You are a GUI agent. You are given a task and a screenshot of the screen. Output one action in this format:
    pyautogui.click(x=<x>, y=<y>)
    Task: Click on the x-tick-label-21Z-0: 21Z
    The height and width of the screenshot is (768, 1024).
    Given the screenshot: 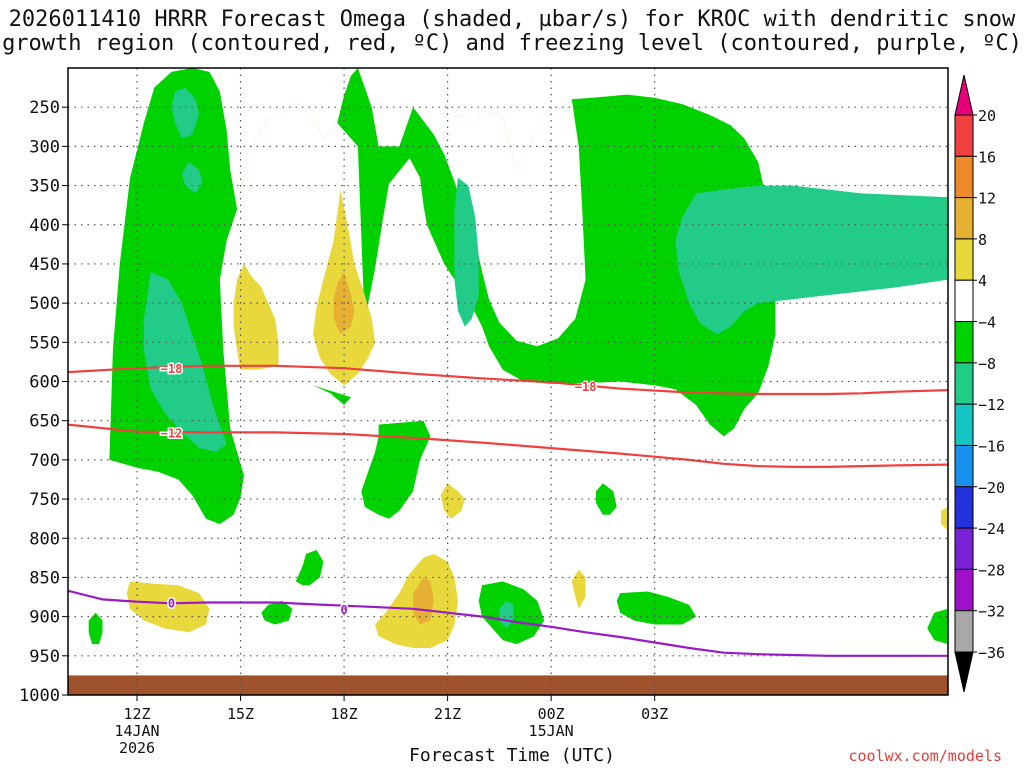 What is the action you would take?
    pyautogui.click(x=447, y=714)
    